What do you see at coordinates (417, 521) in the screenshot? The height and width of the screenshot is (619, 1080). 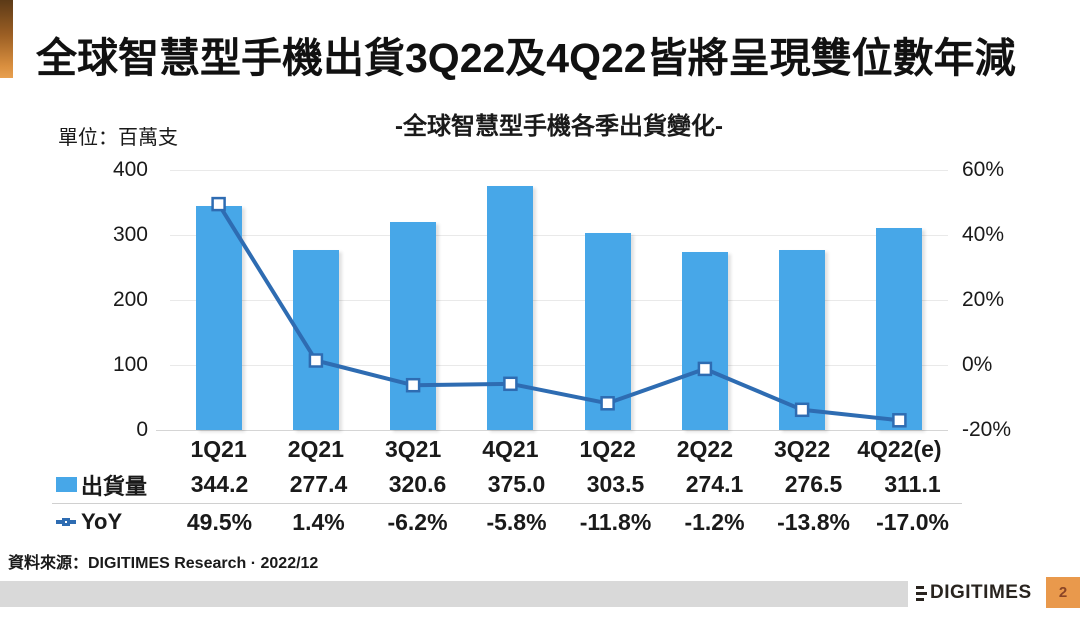 I see `yoy-value-cell: -6.2%` at bounding box center [417, 521].